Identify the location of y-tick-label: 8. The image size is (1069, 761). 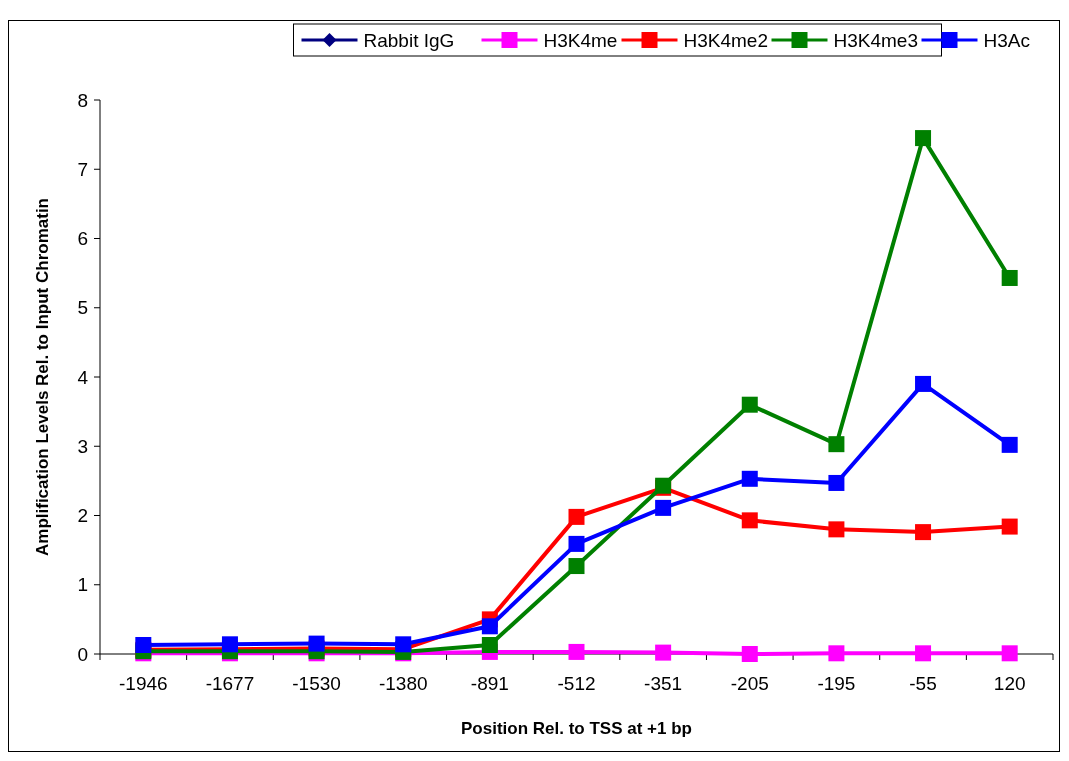
(82, 100).